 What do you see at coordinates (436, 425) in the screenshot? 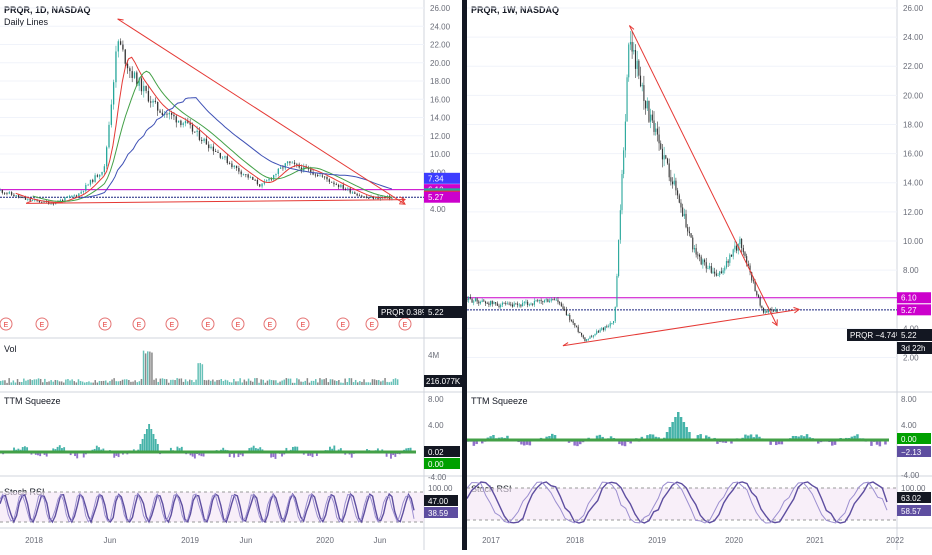
I see `squeeze-axis-tick: 4.00` at bounding box center [436, 425].